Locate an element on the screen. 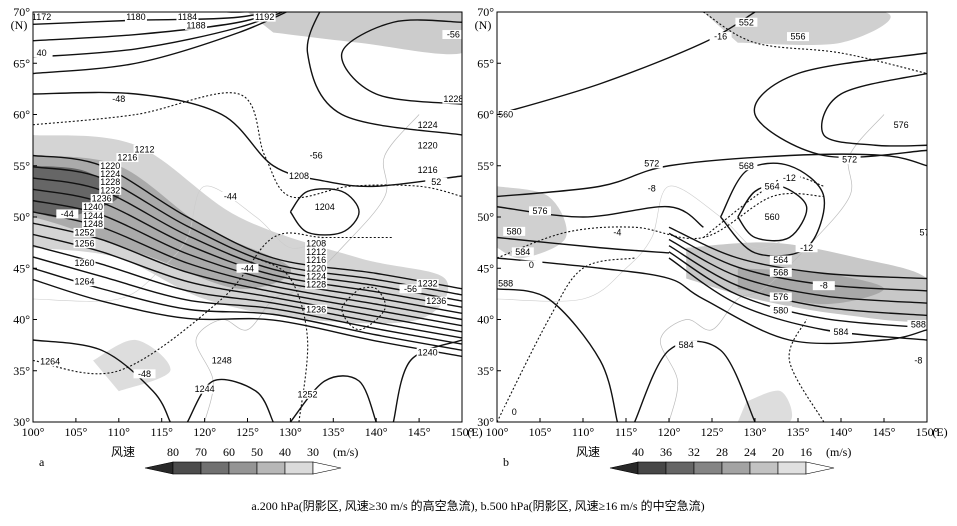  contour-label: 1216 is located at coordinates (316, 260).